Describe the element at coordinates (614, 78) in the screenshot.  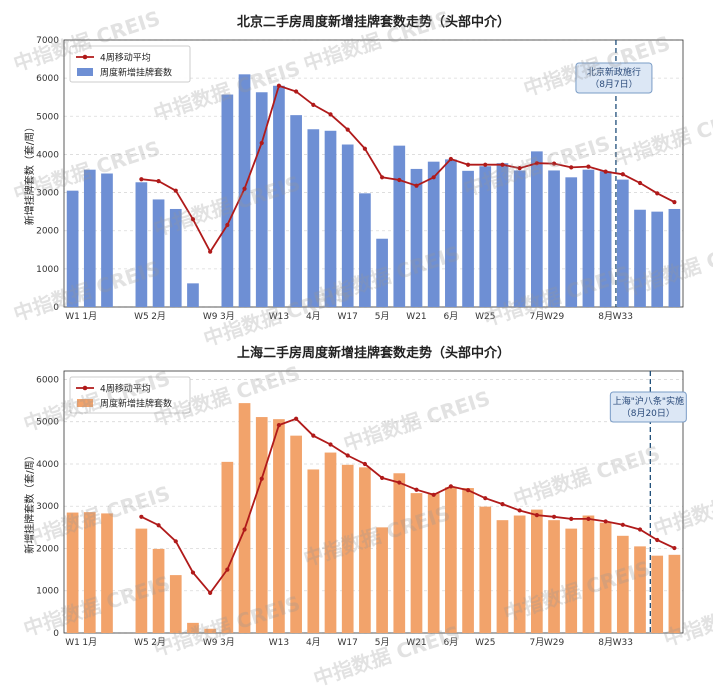
I see `policy-annotation-box` at that location.